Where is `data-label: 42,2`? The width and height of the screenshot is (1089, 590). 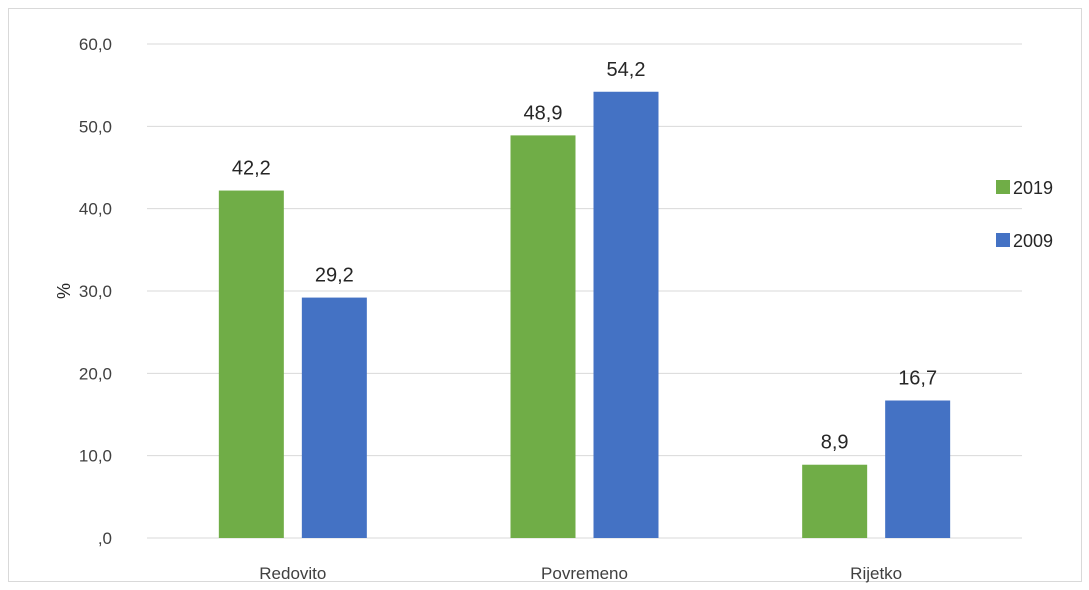 data-label: 42,2 is located at coordinates (251, 169).